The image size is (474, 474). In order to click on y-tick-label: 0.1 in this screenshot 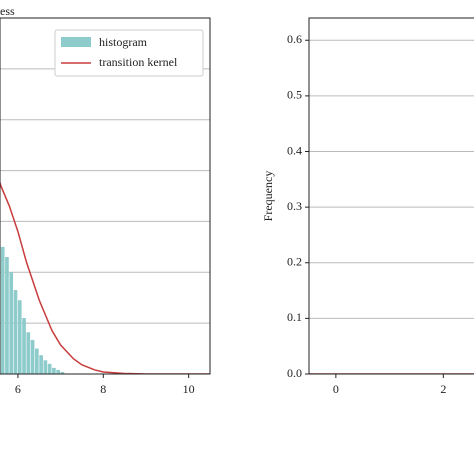, I will do `click(294, 317)`.